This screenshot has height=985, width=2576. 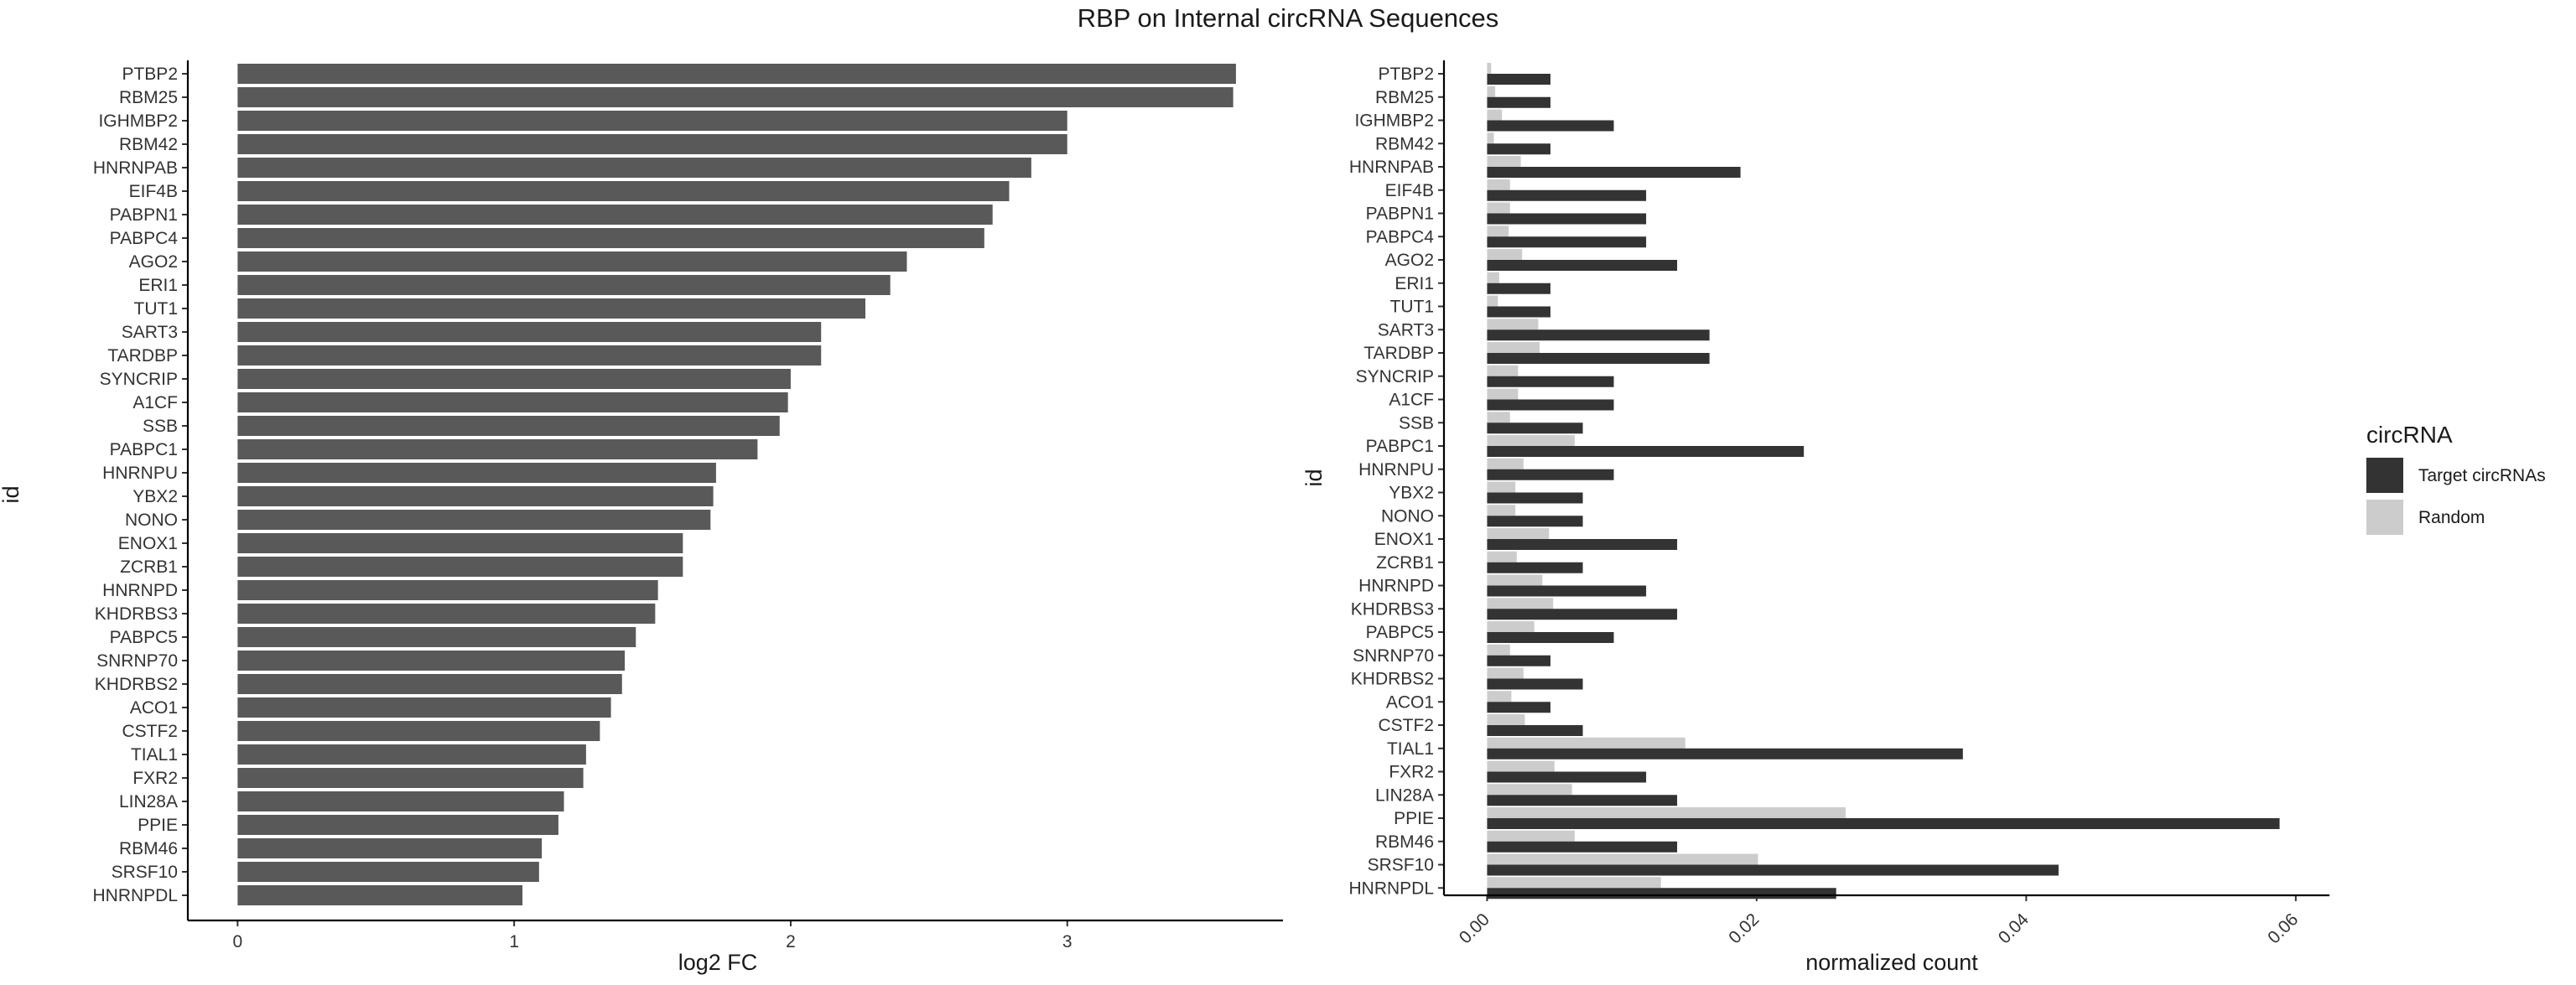 What do you see at coordinates (1474, 928) in the screenshot?
I see `x-tick-label: 0.00` at bounding box center [1474, 928].